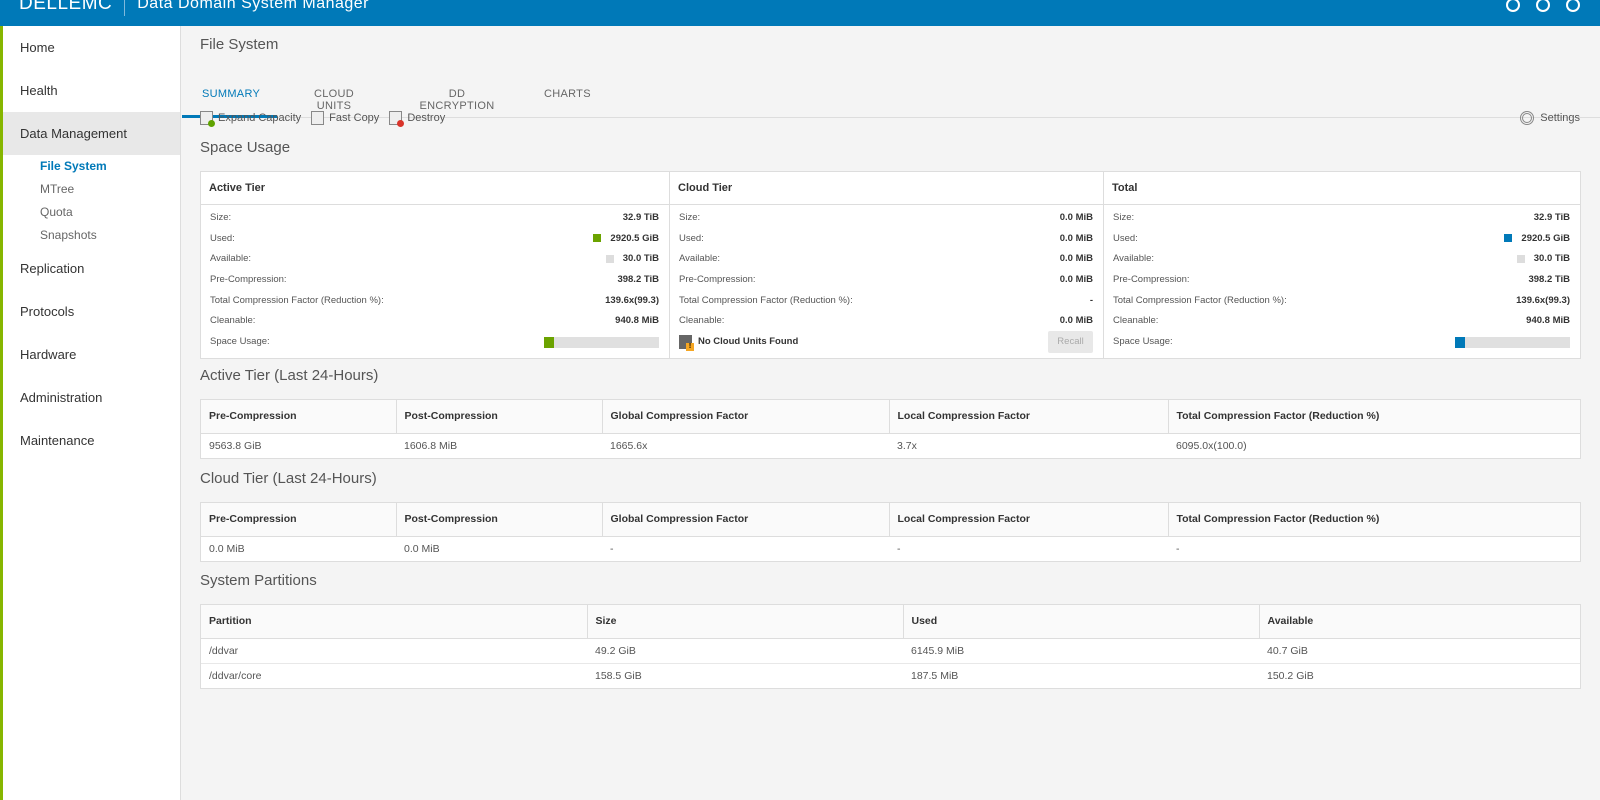 The width and height of the screenshot is (1600, 800). What do you see at coordinates (886, 239) in the screenshot?
I see `cloud-used-row: Used: 0.0 MiB` at bounding box center [886, 239].